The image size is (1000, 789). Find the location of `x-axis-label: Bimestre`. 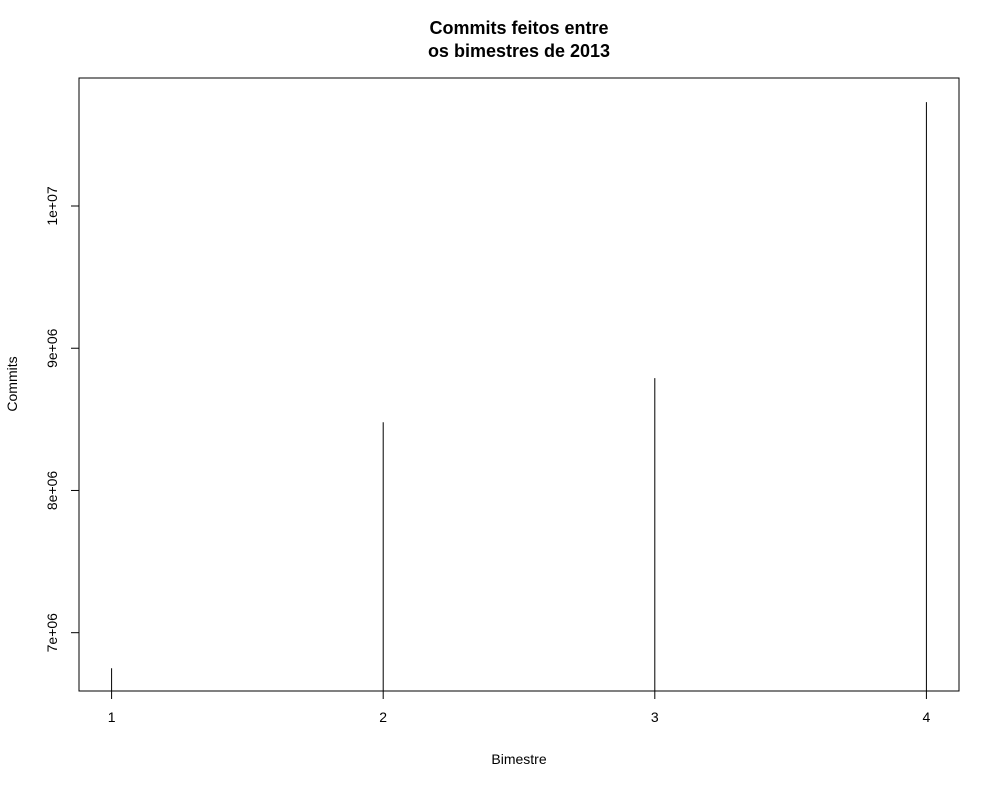

x-axis-label: Bimestre is located at coordinates (518, 759).